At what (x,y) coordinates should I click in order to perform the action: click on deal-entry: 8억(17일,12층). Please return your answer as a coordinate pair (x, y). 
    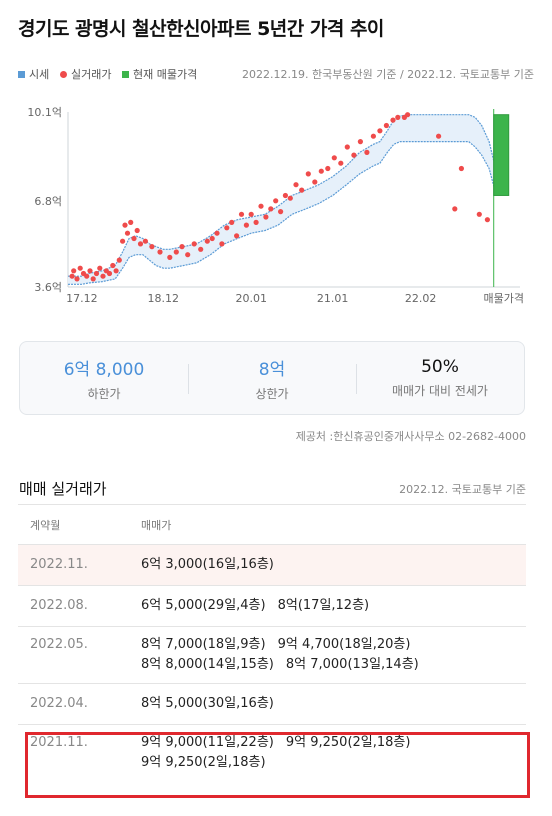
    Looking at the image, I should click on (323, 605).